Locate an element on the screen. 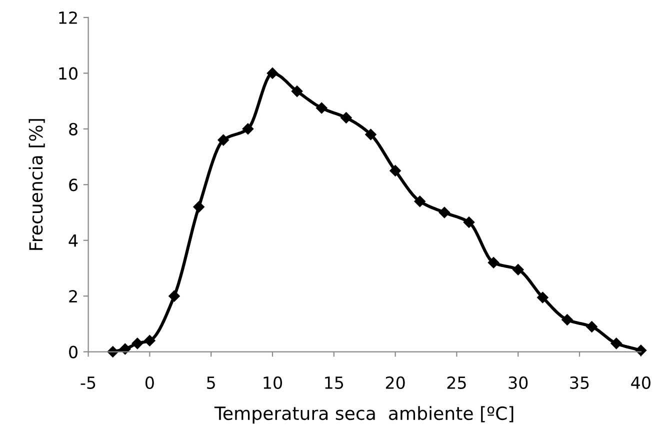  x-axis-title: Temperatura seca ambiente [ºC] is located at coordinates (364, 415).